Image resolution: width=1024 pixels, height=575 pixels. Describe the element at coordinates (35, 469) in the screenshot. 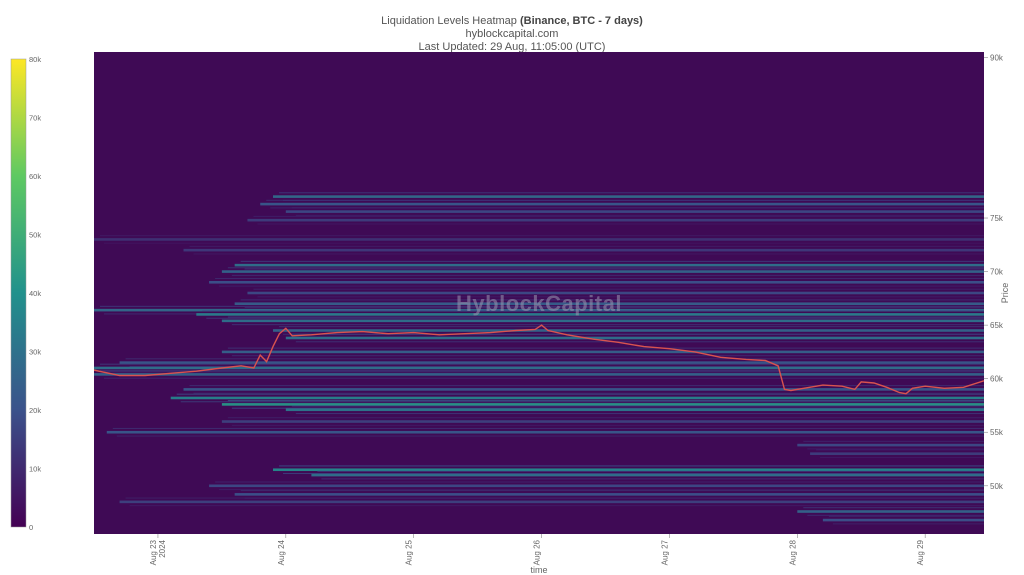

I see `colorbar-tick-label: 10k` at that location.